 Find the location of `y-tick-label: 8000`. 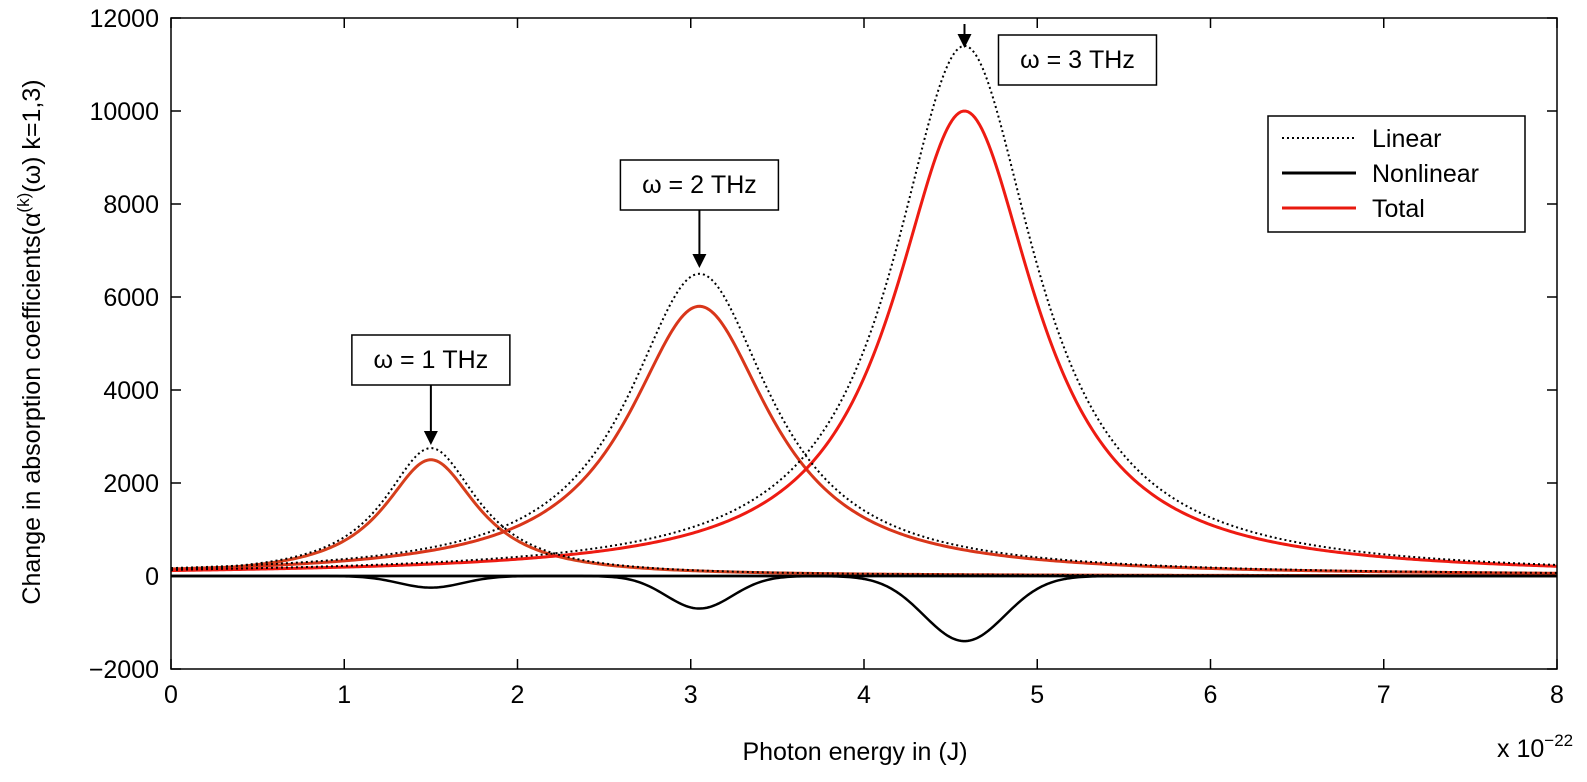

y-tick-label: 8000 is located at coordinates (131, 205).